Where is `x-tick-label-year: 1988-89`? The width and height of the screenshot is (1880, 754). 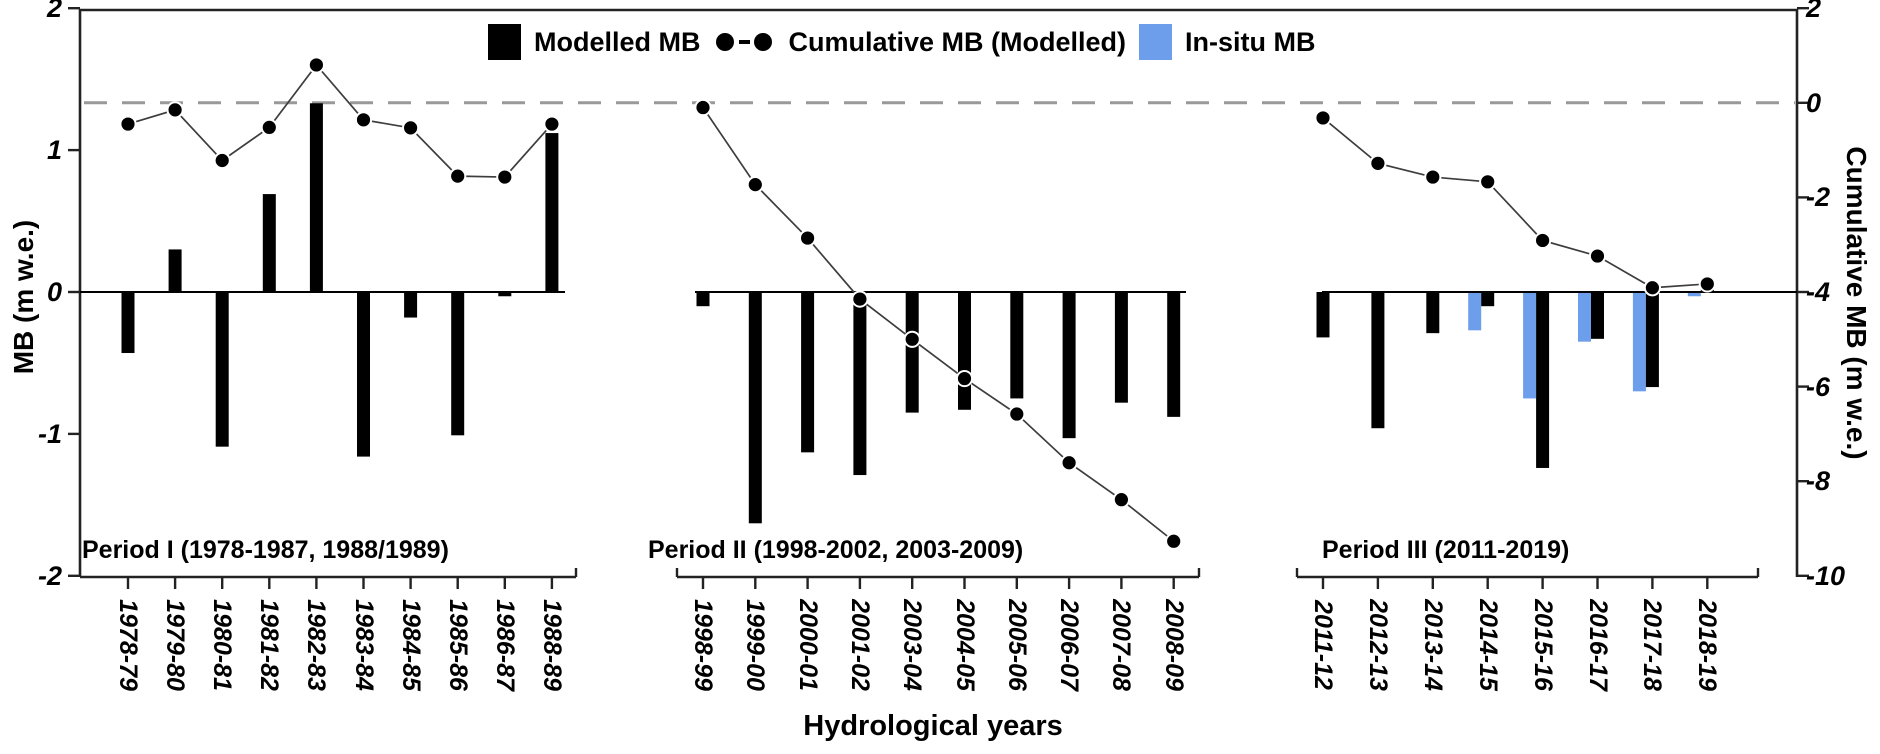 x-tick-label-year: 1988-89 is located at coordinates (551, 645).